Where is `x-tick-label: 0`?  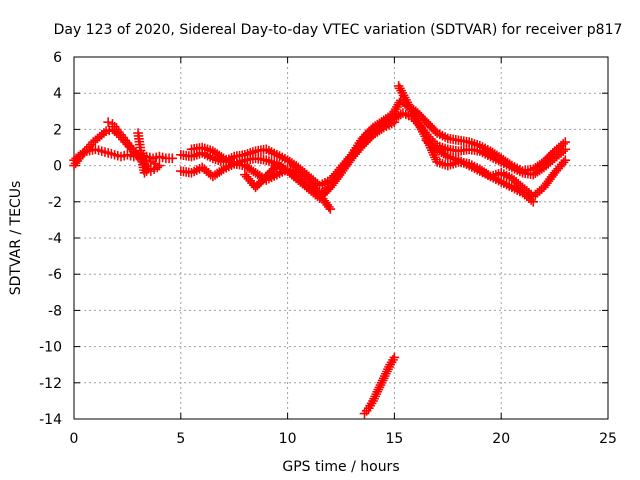
x-tick-label: 0 is located at coordinates (74, 439).